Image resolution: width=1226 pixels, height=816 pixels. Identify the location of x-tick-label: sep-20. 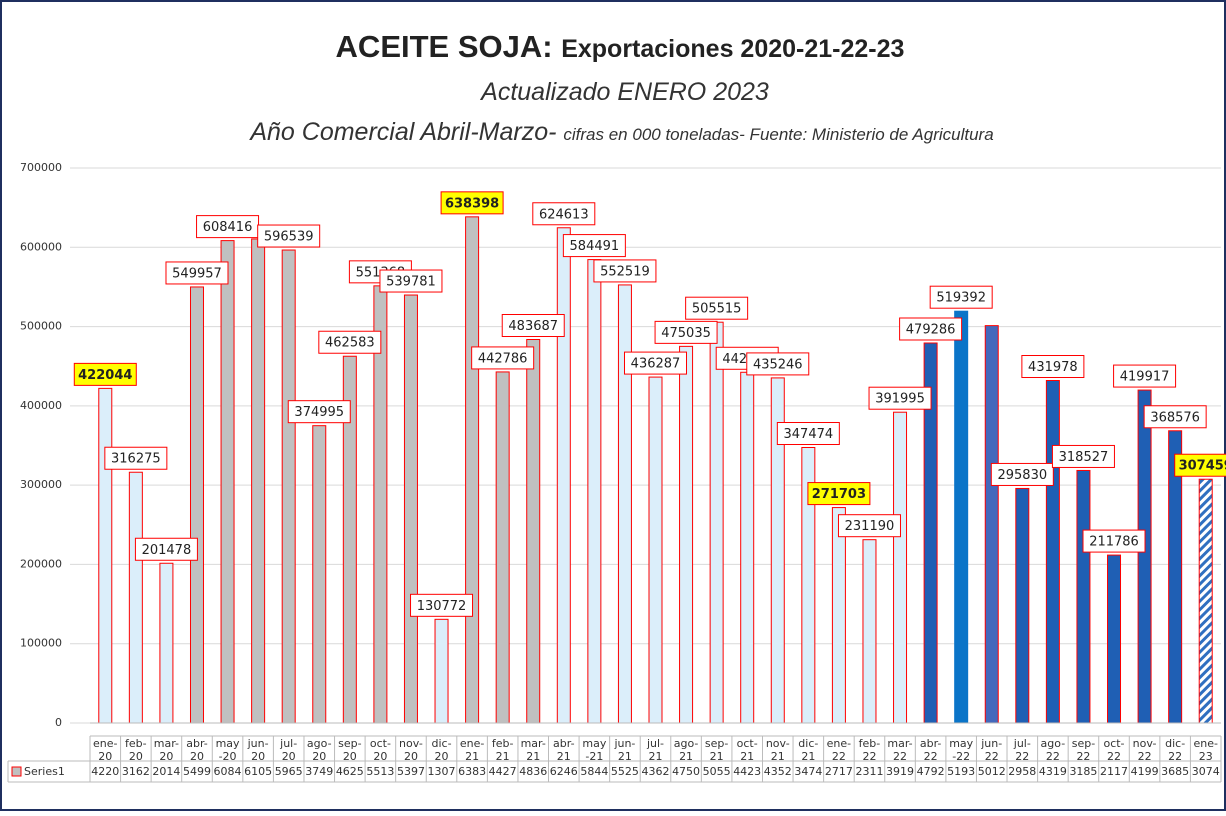
(349, 750).